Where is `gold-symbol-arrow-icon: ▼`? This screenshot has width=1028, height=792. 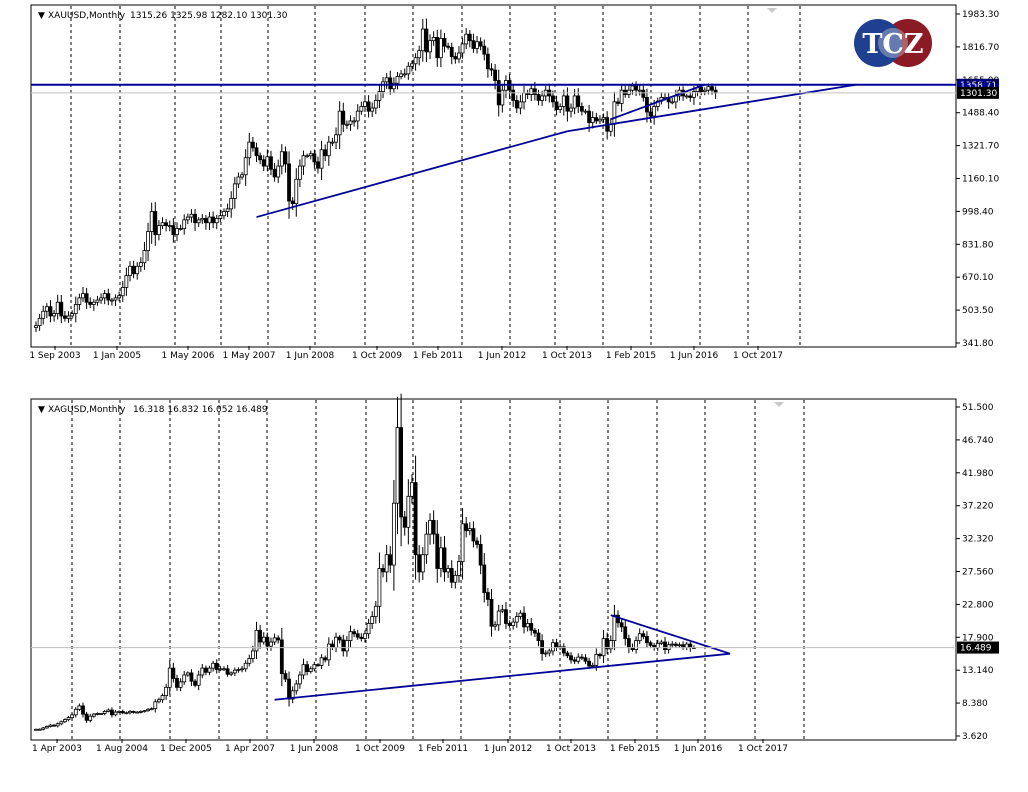
gold-symbol-arrow-icon: ▼ is located at coordinates (41, 16).